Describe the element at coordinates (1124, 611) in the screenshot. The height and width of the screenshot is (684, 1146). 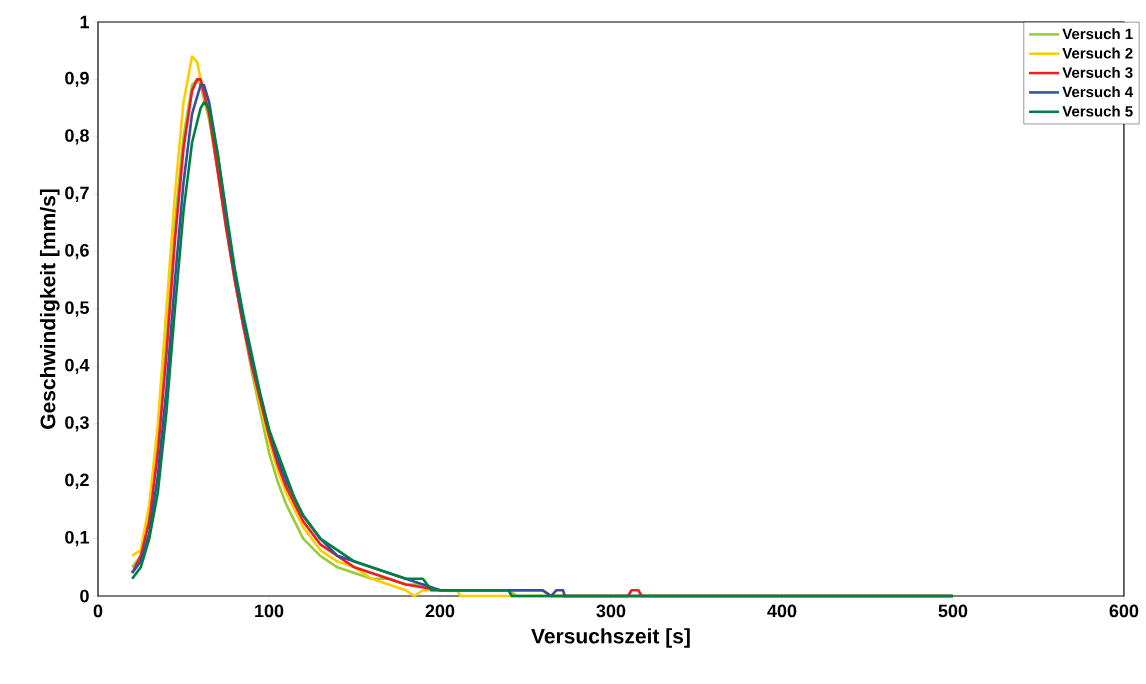
I see `x-tick-label: 600` at that location.